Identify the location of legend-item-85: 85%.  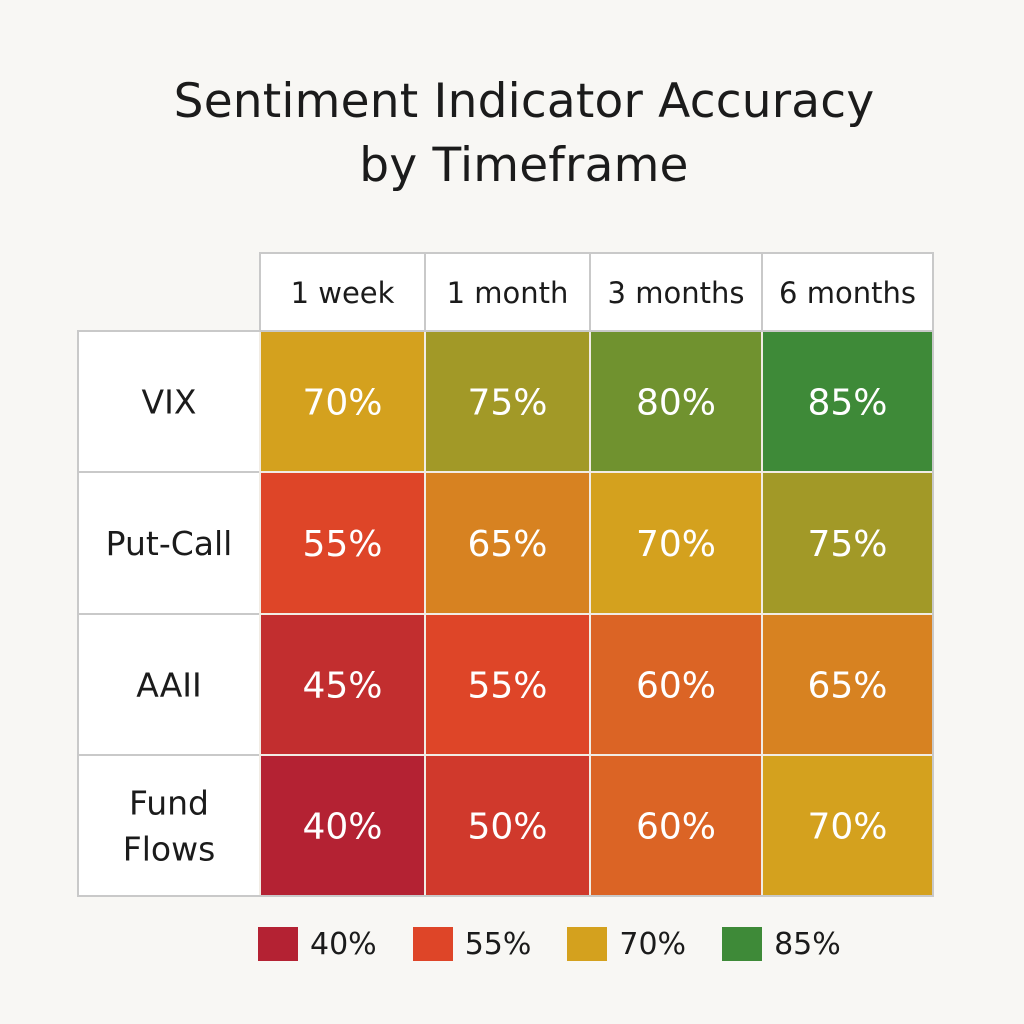
(781, 944).